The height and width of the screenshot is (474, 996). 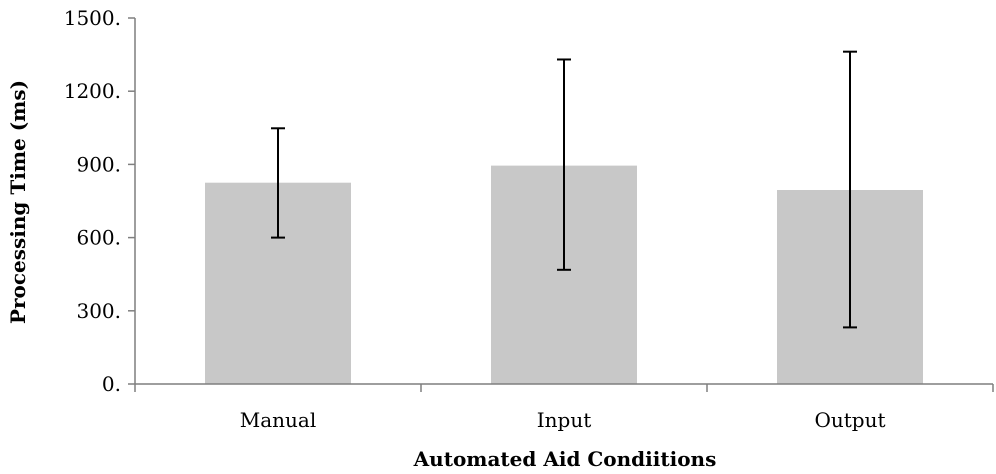 I want to click on x-axis-title: Automated Aid Condiitions, so click(x=565, y=459).